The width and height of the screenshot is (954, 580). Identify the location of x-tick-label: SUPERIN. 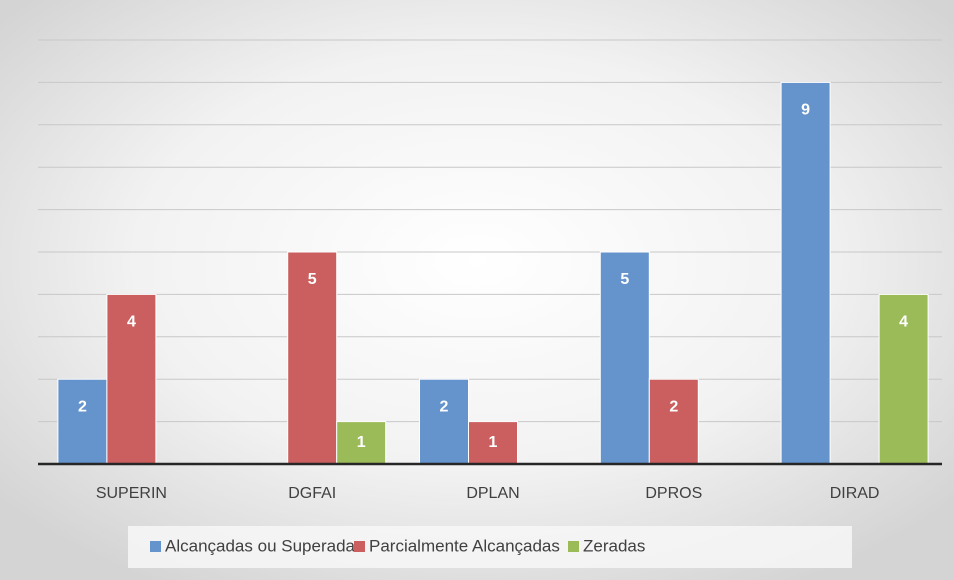
(131, 493).